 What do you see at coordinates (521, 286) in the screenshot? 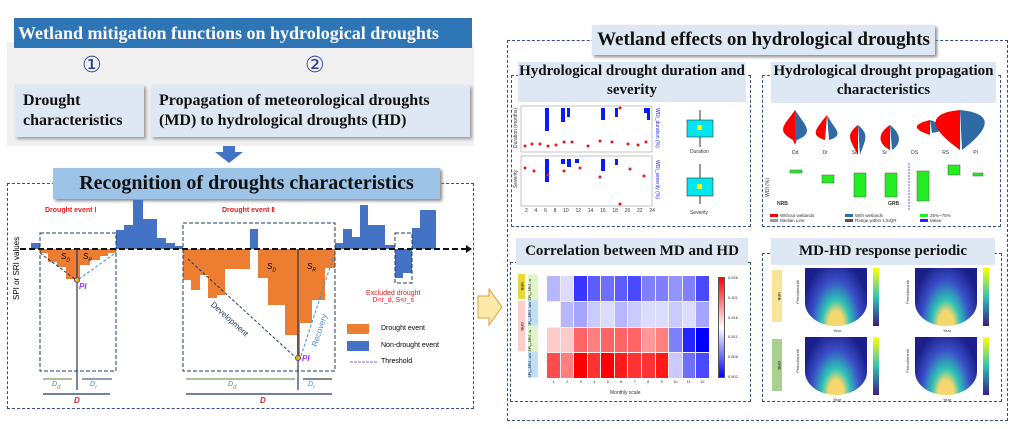
I see `nrb-basin-tag: NRB` at bounding box center [521, 286].